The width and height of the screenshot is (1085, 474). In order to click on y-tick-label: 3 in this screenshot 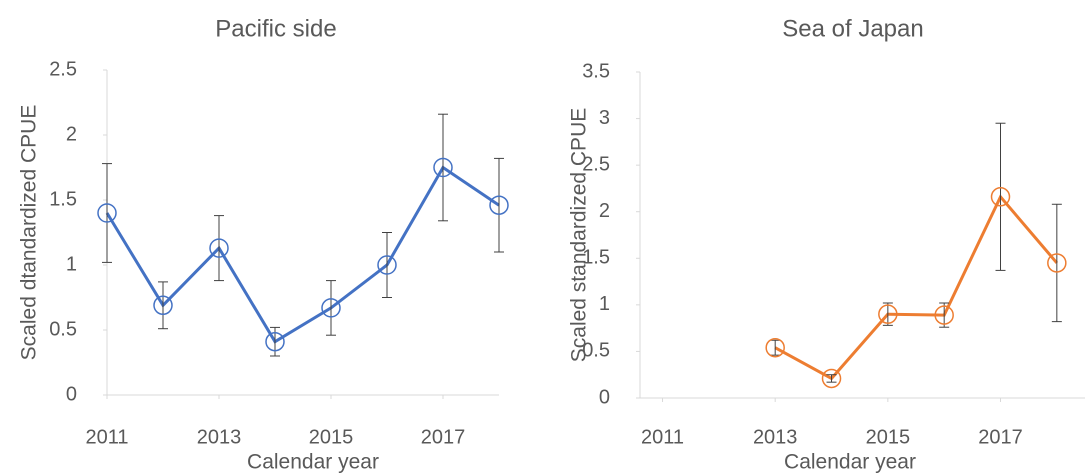, I will do `click(604, 118)`.